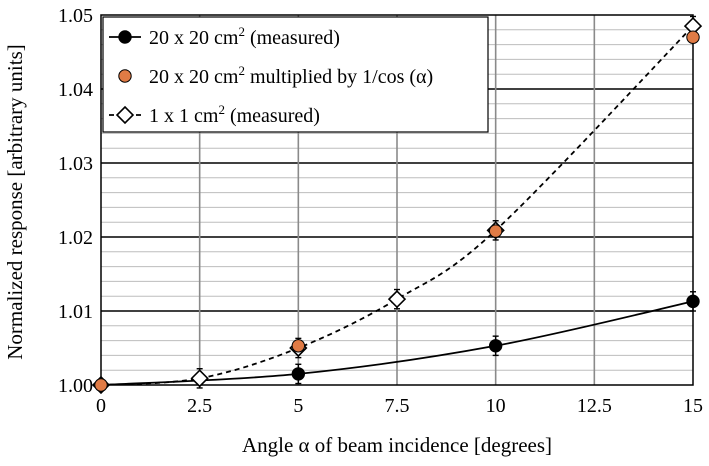  I want to click on legend-label-2: 1 x 1 cm2 (measured), so click(234, 114).